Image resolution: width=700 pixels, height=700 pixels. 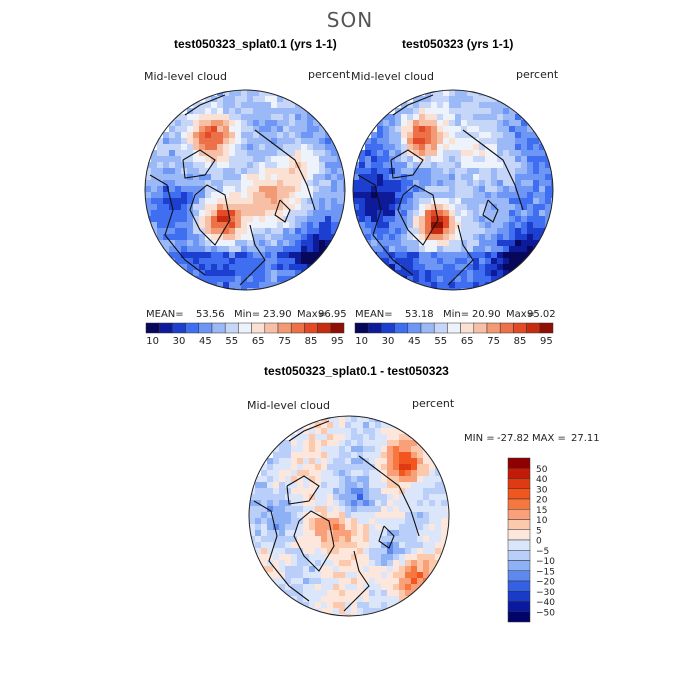 What do you see at coordinates (356, 371) in the screenshot?
I see `diff-title: test050323_splat0.1 - test050323` at bounding box center [356, 371].